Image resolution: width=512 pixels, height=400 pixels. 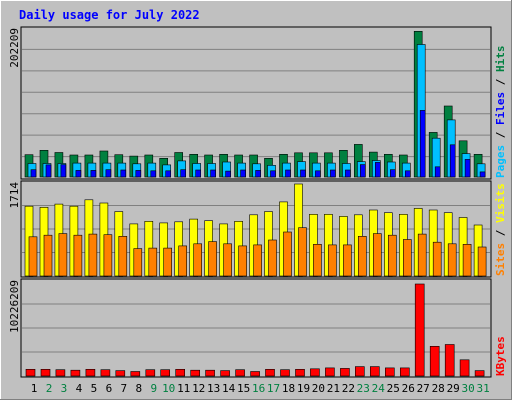 I want to click on x-tick-label: 6, so click(x=109, y=388).